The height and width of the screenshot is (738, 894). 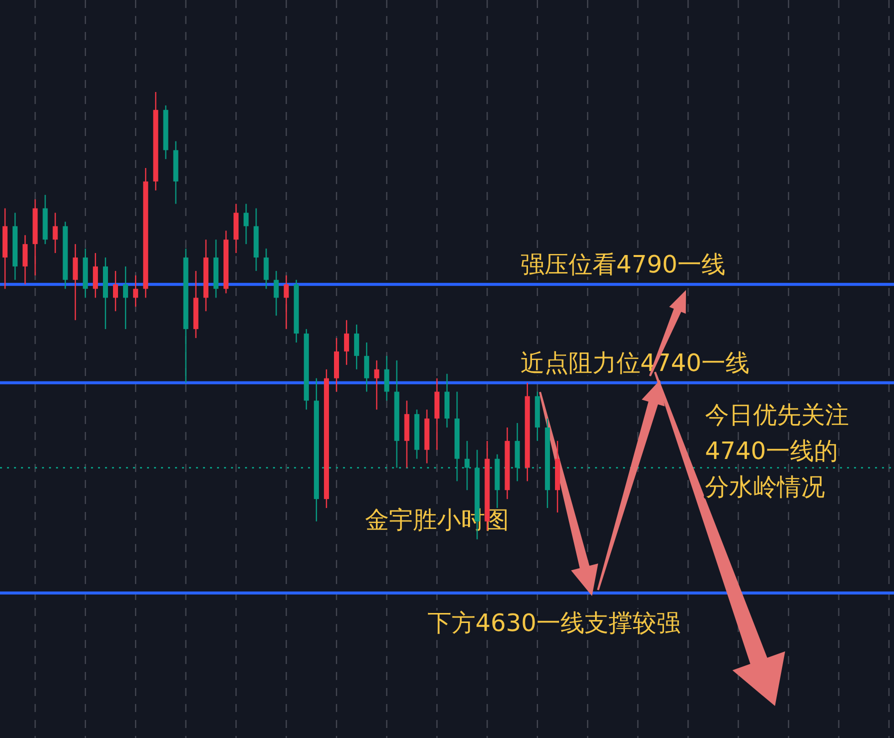 I want to click on annotation: 分水岭情况, so click(x=765, y=487).